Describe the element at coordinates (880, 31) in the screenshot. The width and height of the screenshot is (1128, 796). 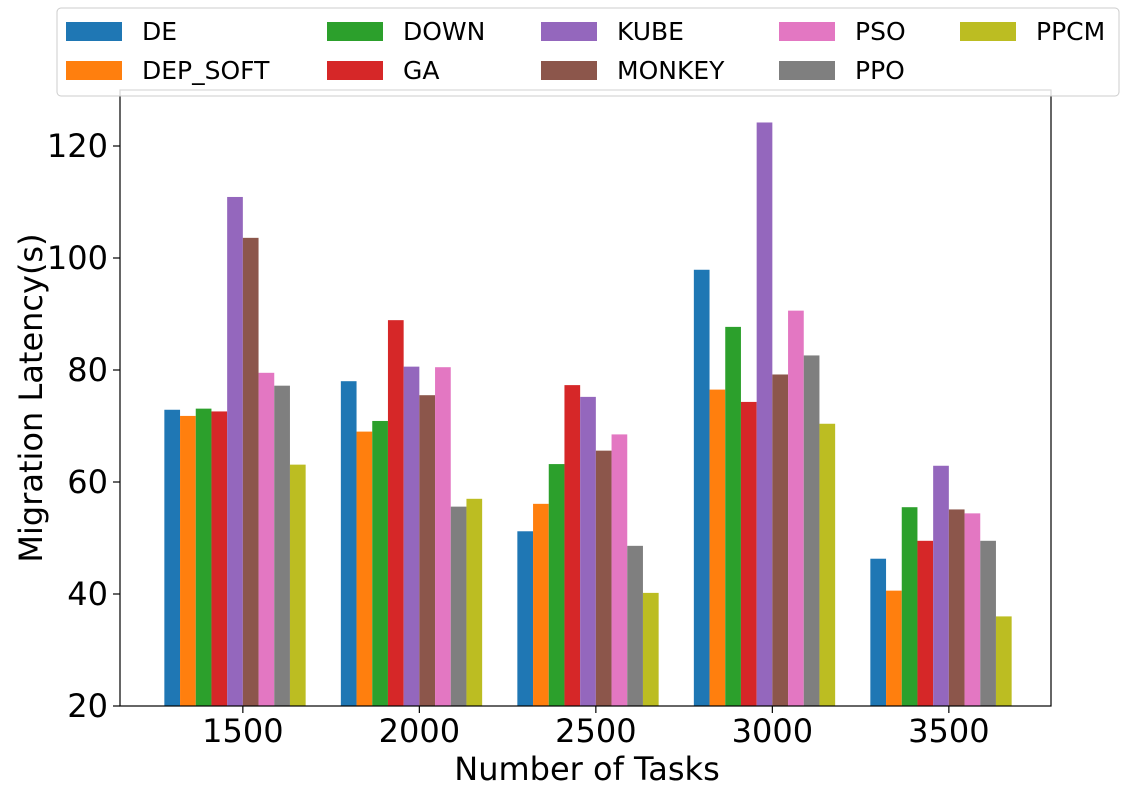
I see `legend-label-pso: PSO` at that location.